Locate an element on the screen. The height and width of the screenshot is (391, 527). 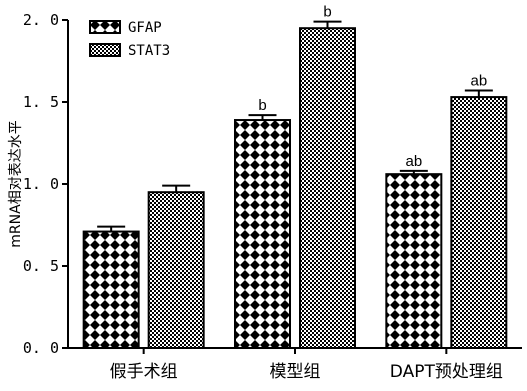
y-axis-label: mRNA相对表达水平 is located at coordinates (16, 183).